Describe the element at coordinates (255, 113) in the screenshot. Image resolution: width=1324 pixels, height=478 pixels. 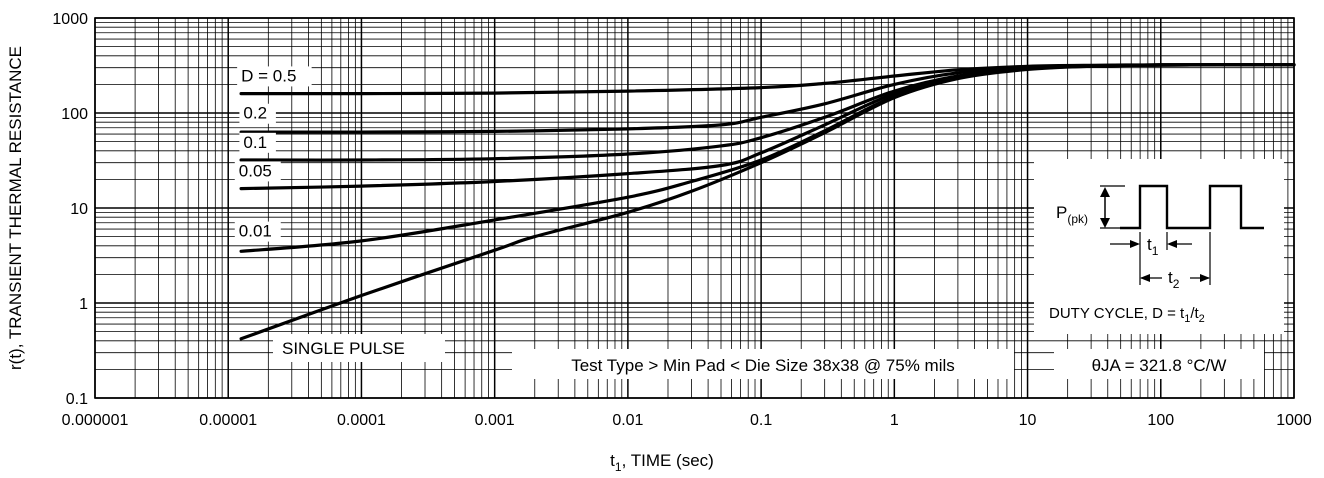
I see `series-label: 0.2` at that location.